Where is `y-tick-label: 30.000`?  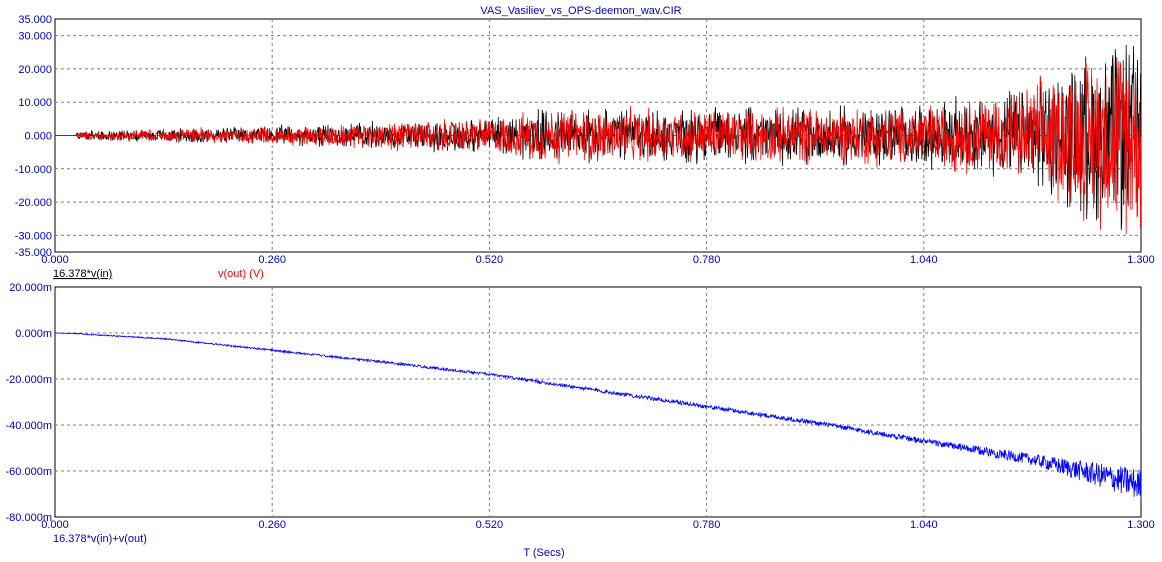 y-tick-label: 30.000 is located at coordinates (35, 37).